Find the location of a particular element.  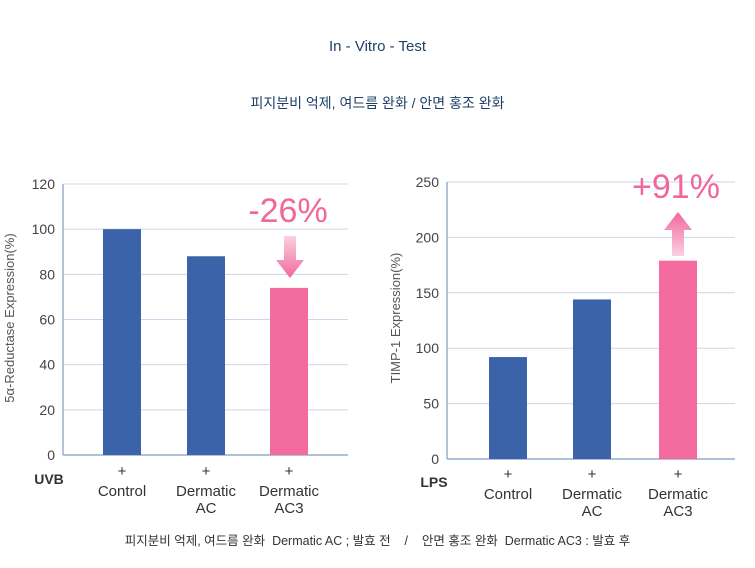

y-tick-label: 60 is located at coordinates (47, 320).